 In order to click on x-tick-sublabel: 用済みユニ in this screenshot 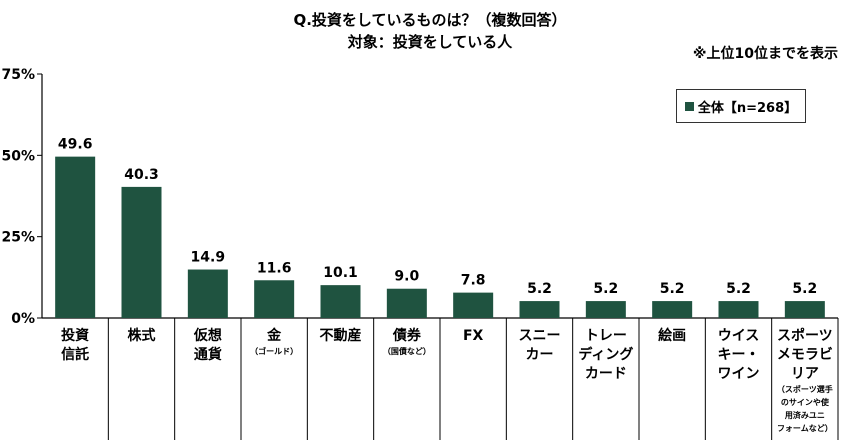, I will do `click(804, 415)`.